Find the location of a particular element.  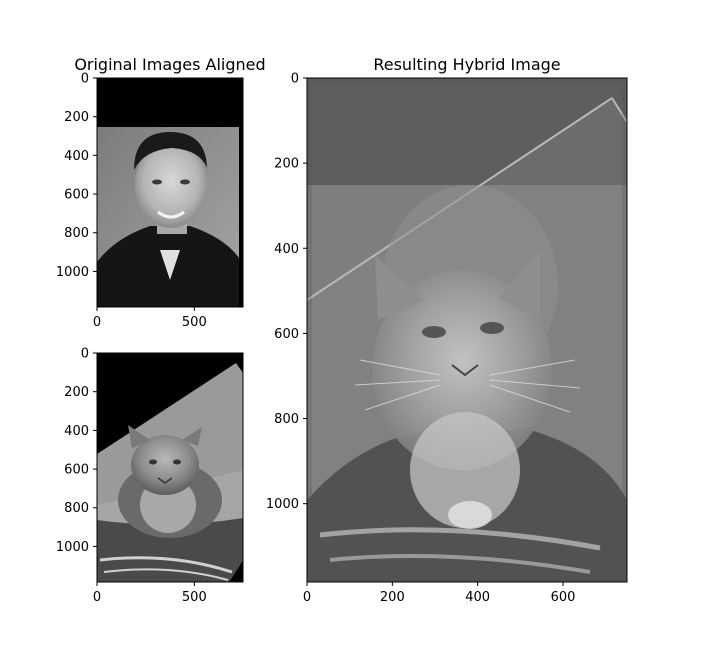

panel-2-frame is located at coordinates (170, 467).